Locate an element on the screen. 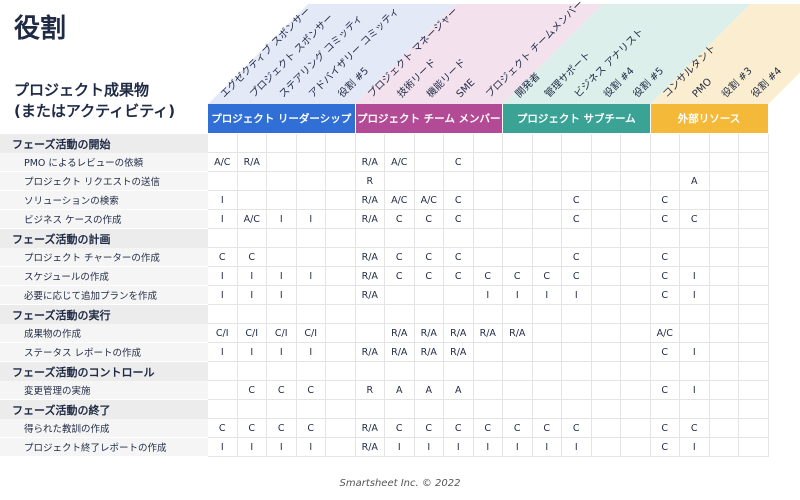 This screenshot has height=500, width=800. group-header-1: プロジェクト リーダーシップ is located at coordinates (281, 118).